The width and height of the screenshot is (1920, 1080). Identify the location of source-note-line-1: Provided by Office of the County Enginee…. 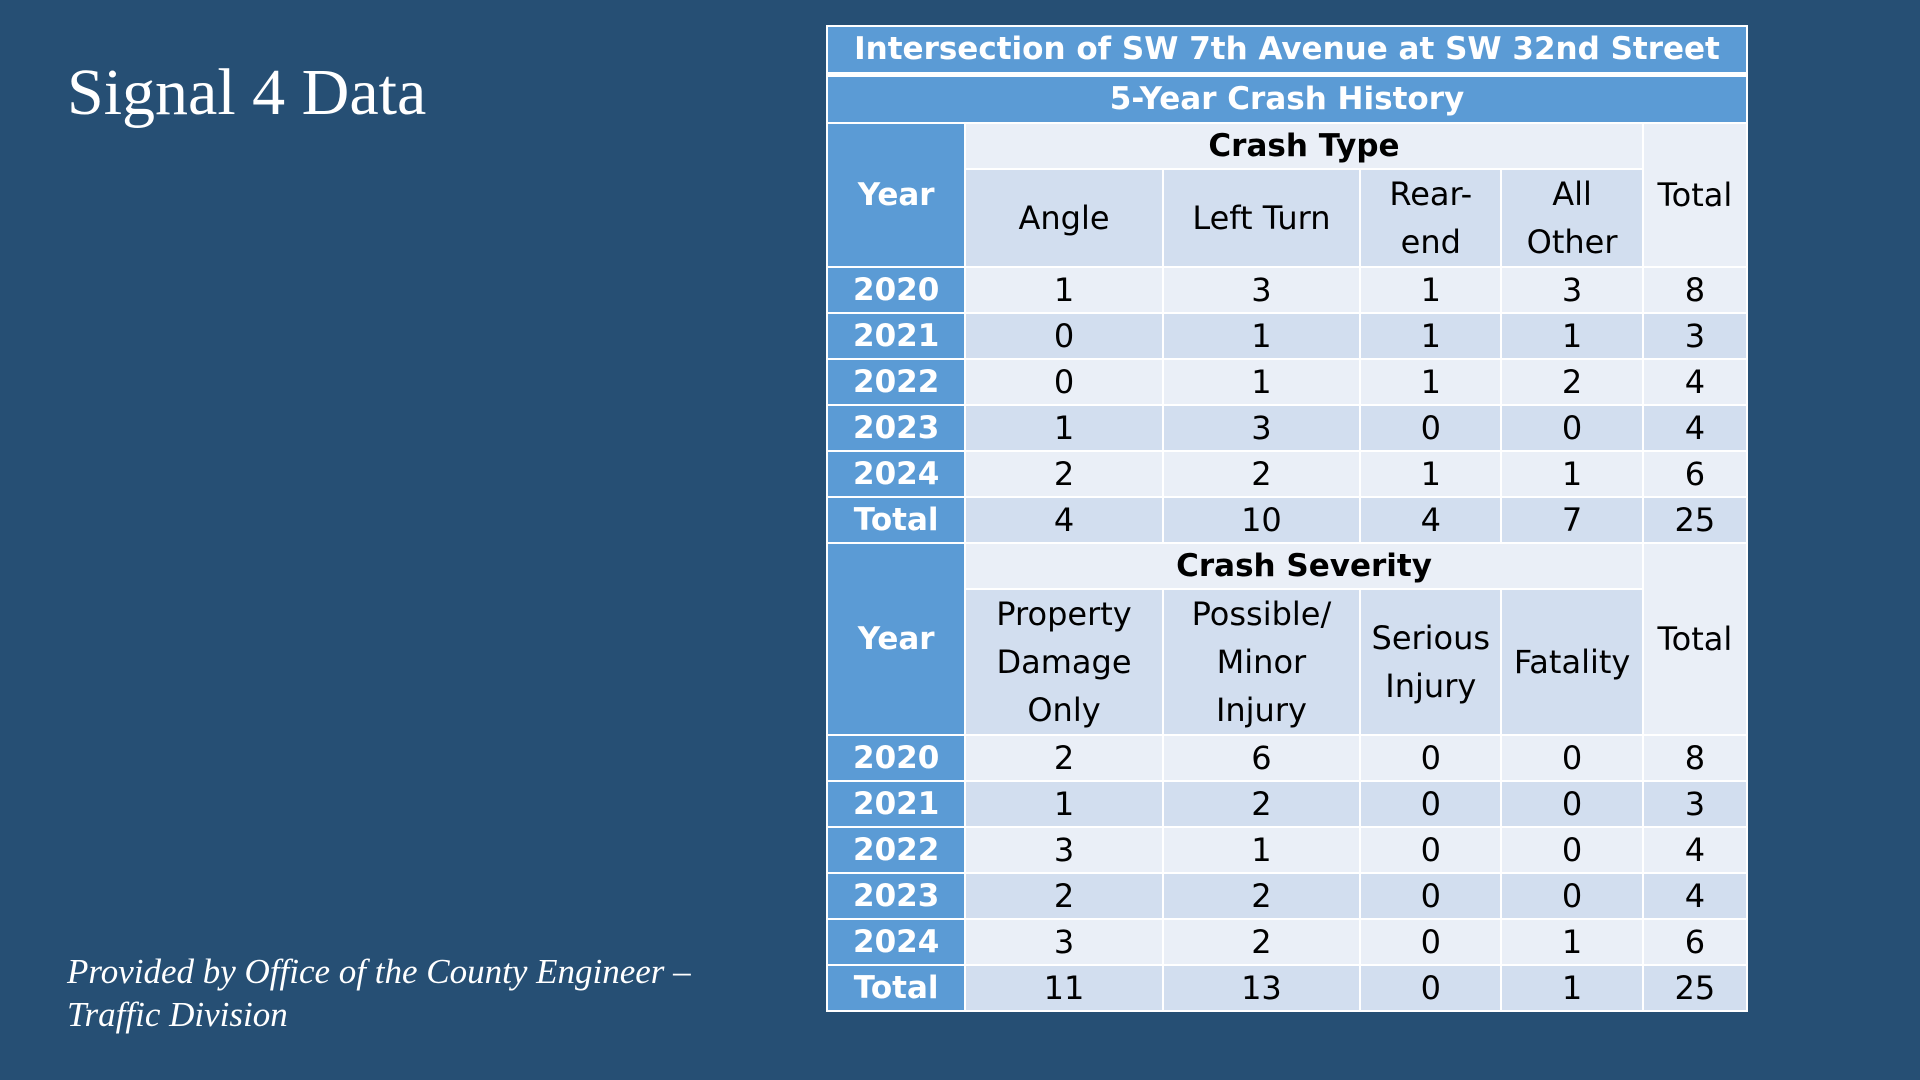
(379, 971).